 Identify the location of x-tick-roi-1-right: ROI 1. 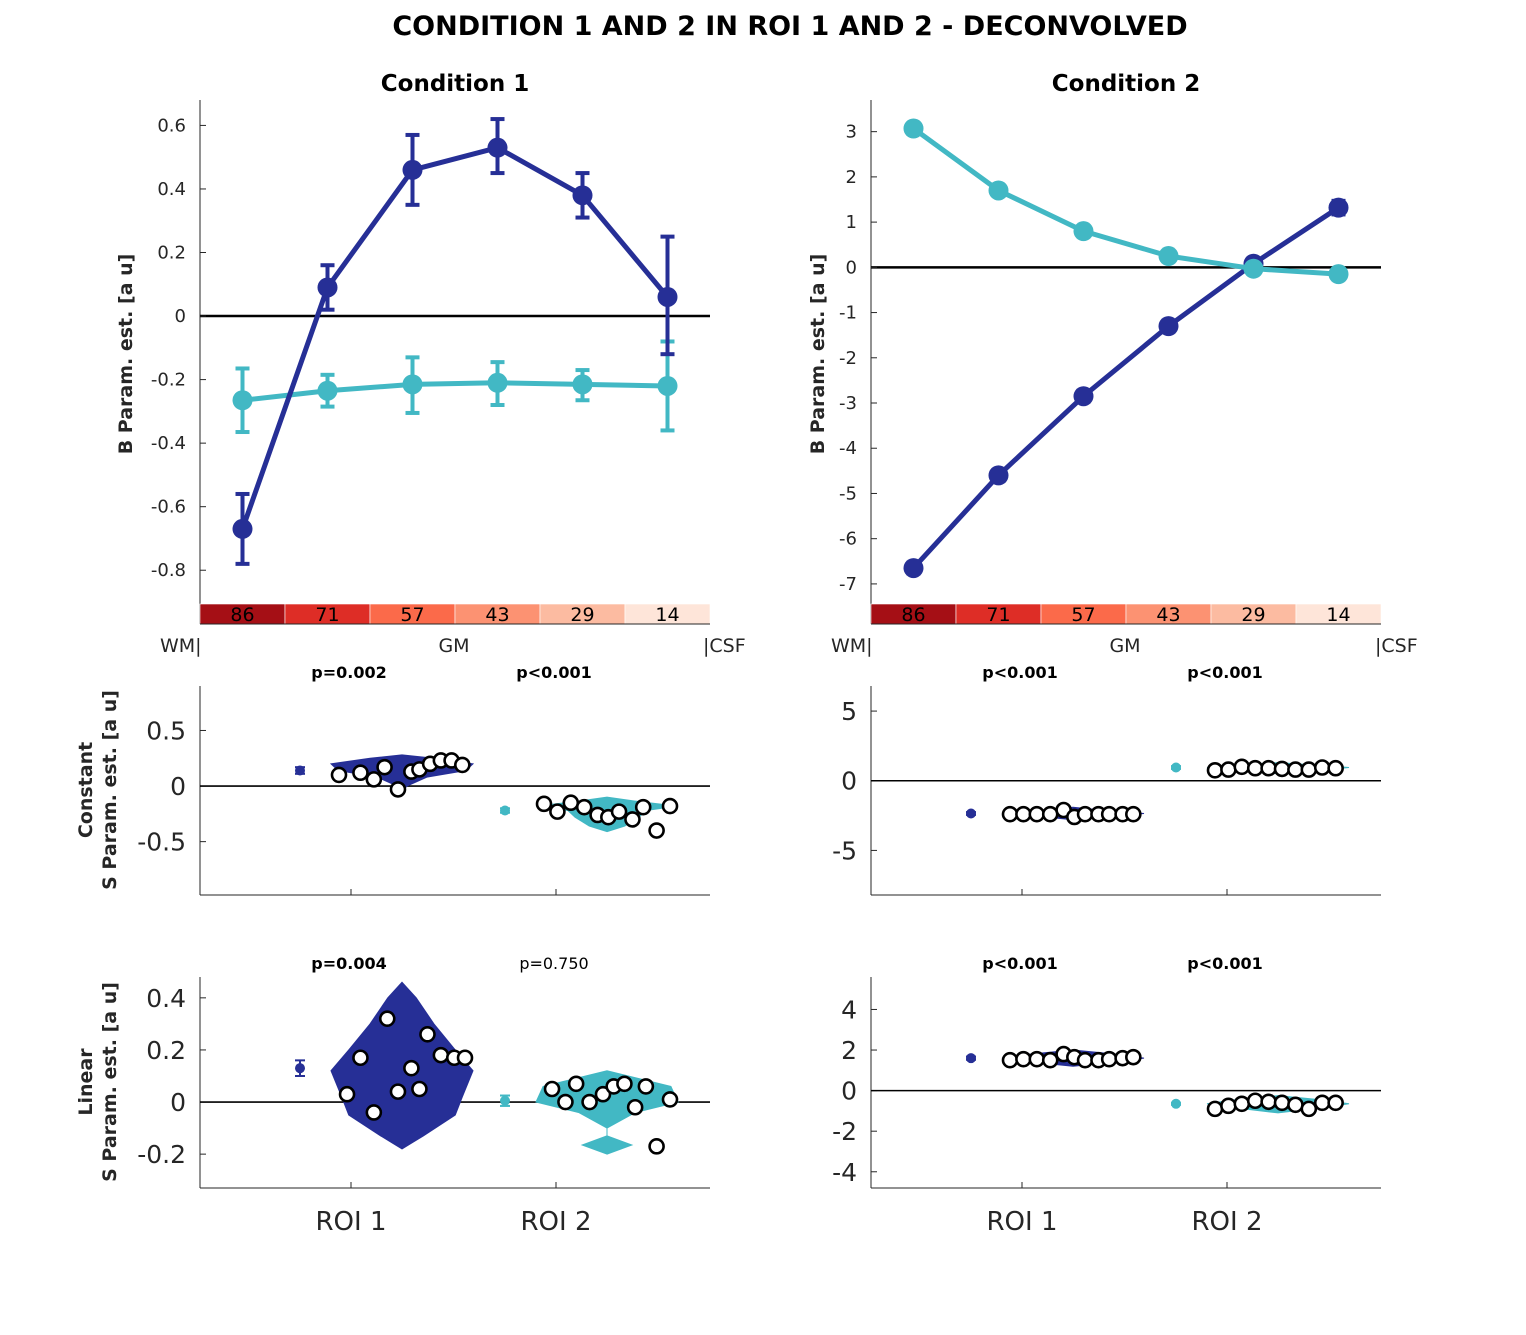
(1021, 1222).